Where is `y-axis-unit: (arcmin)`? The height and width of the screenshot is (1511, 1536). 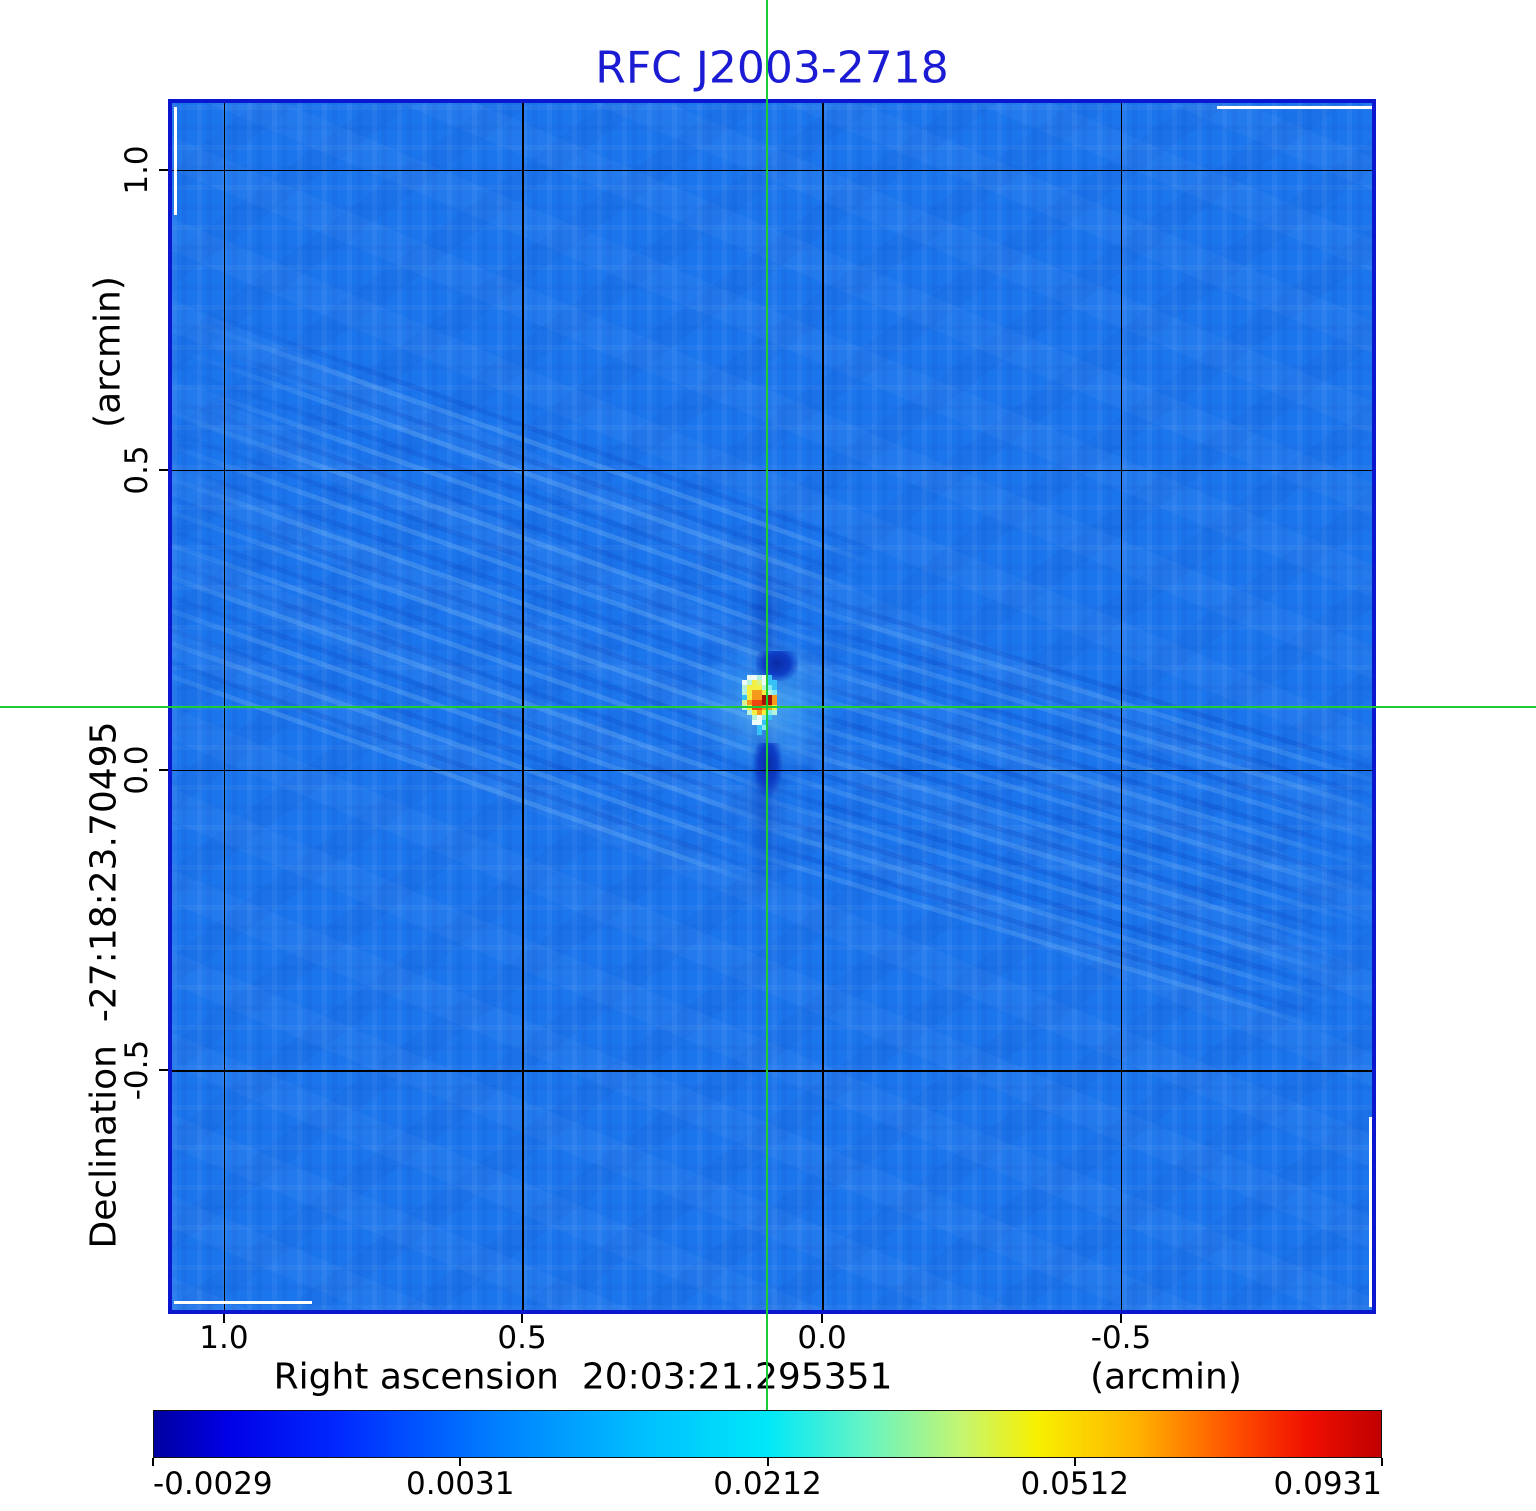
y-axis-unit: (arcmin) is located at coordinates (108, 352).